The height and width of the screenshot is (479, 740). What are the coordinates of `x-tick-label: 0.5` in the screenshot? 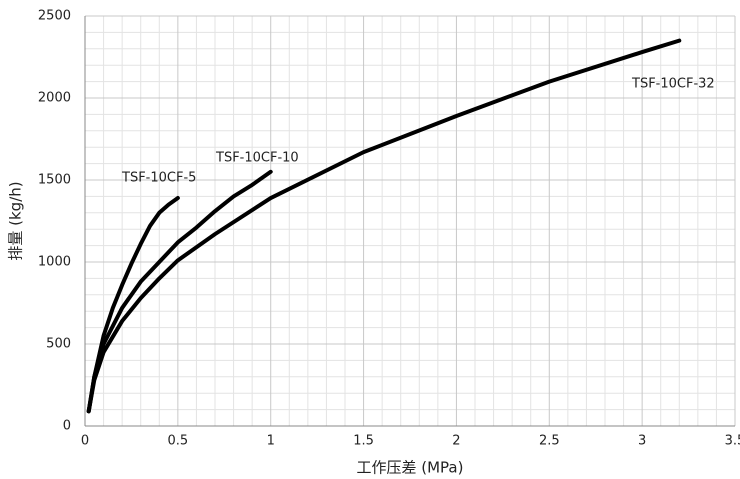 It's located at (178, 441).